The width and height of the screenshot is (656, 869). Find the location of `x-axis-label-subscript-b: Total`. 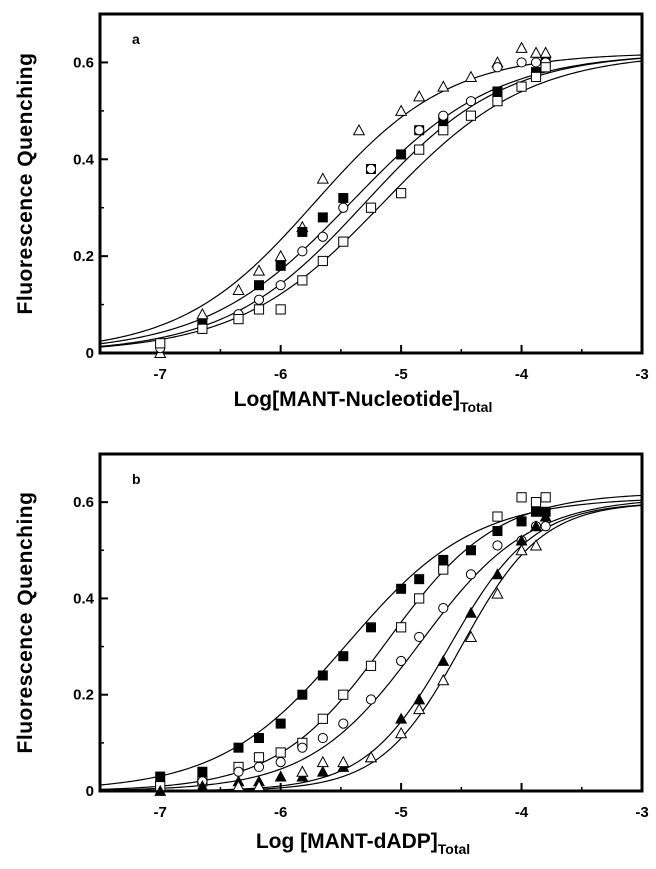

x-axis-label-subscript-b: Total is located at coordinates (454, 849).